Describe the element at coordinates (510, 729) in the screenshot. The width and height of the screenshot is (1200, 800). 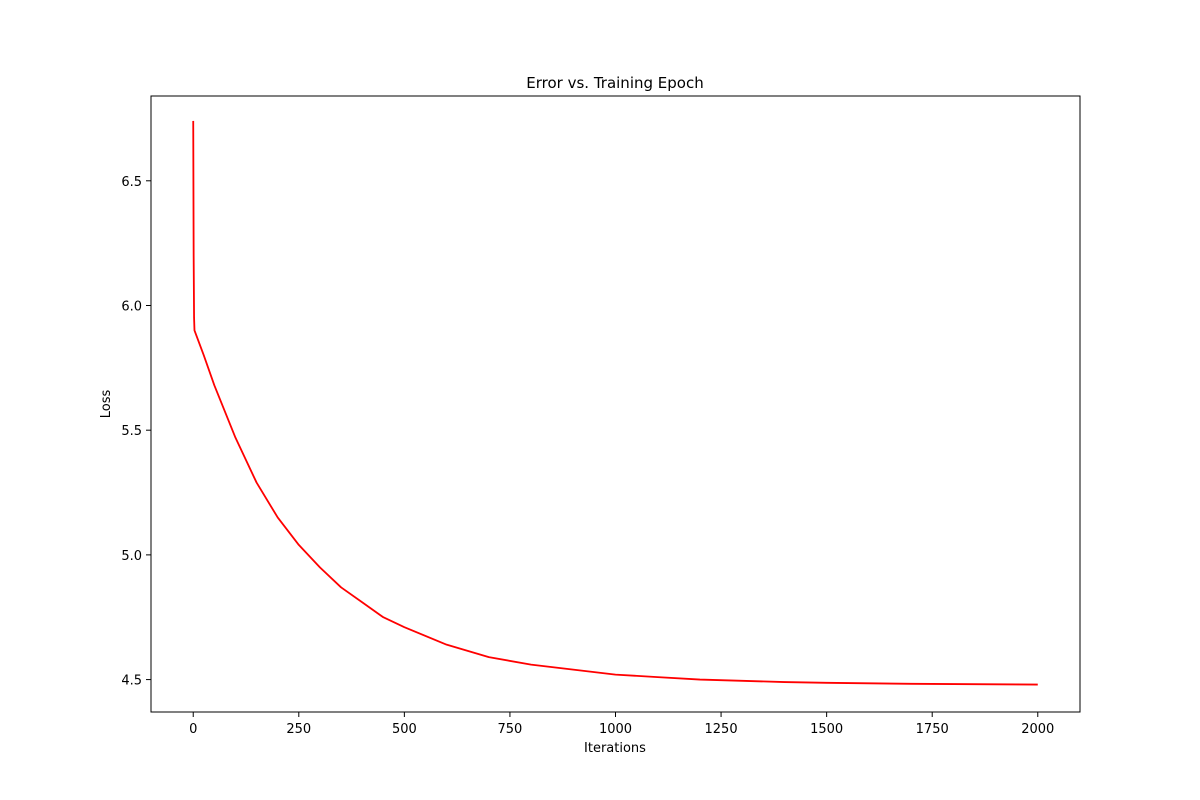
I see `x-tick-label: 750` at that location.